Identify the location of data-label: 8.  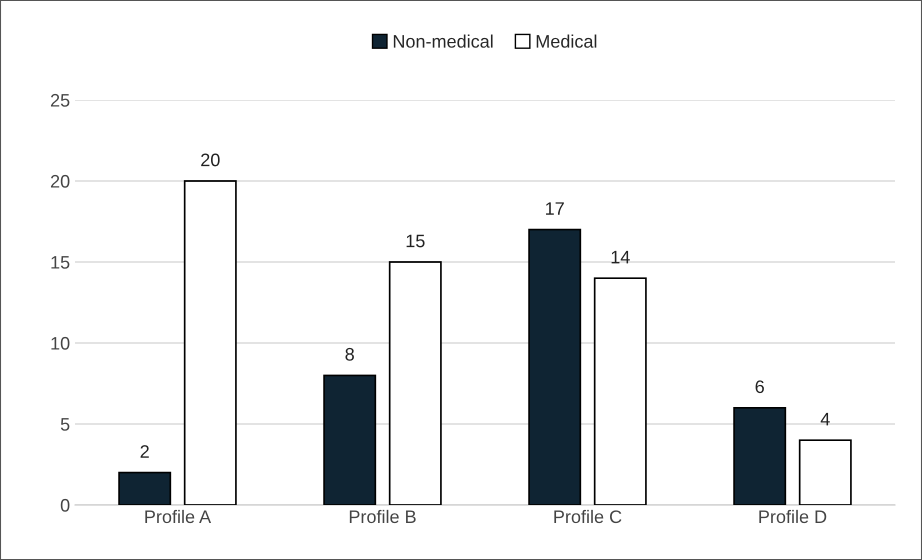
(349, 354).